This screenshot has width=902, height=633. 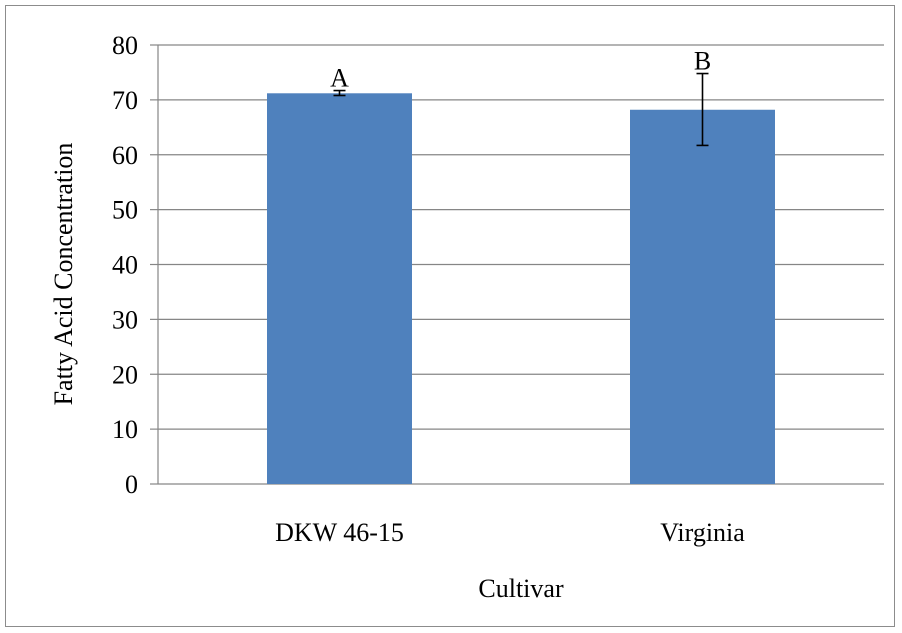 I want to click on x-axis-ticks: DKW 46-15 Virginia, so click(x=510, y=532).